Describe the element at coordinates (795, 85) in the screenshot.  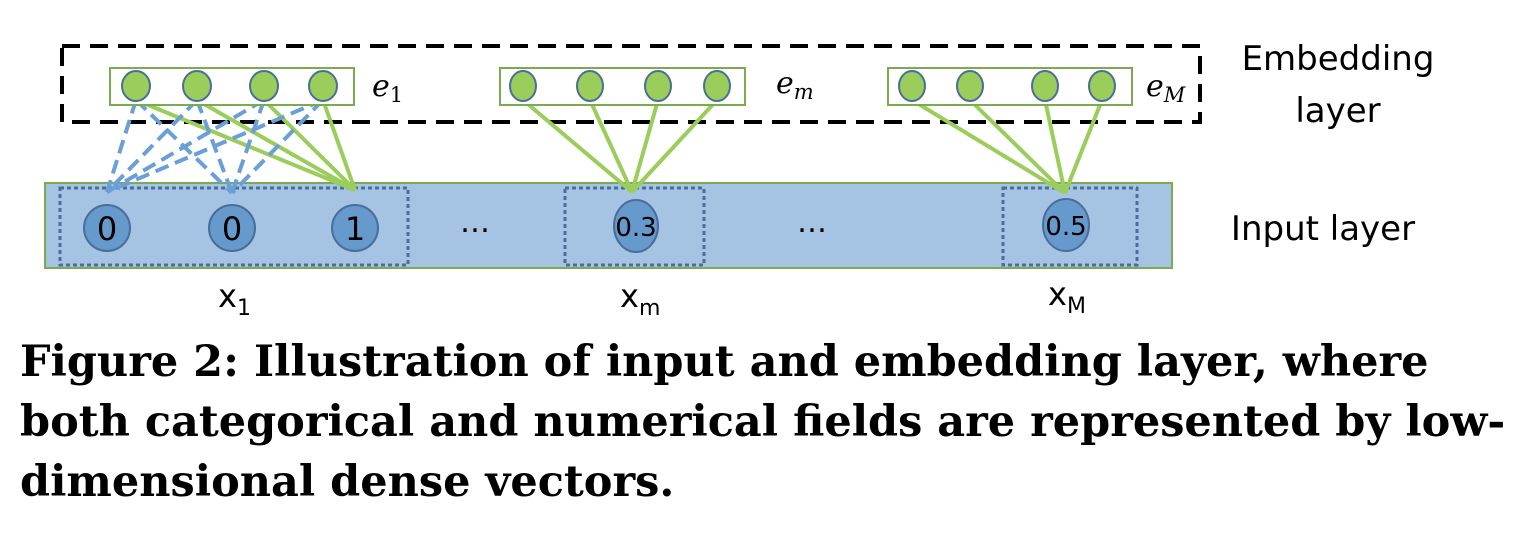
I see `label-em: em` at that location.